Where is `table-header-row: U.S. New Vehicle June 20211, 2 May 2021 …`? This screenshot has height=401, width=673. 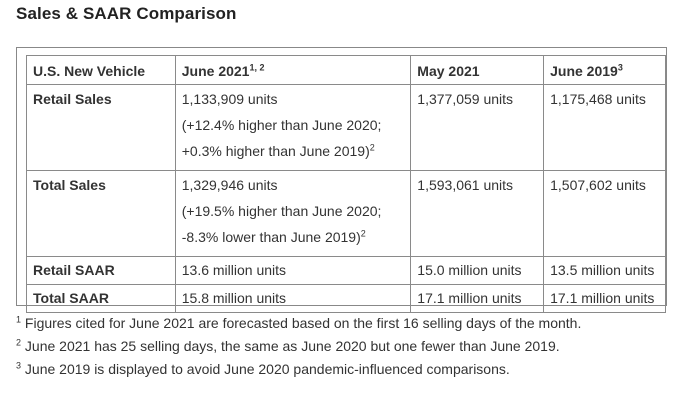
table-header-row: U.S. New Vehicle June 20211, 2 May 2021 … is located at coordinates (346, 70).